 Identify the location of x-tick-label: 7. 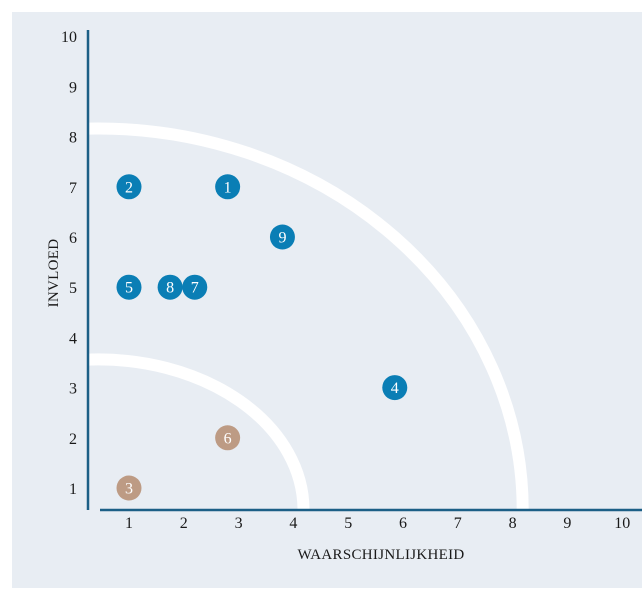
(458, 523).